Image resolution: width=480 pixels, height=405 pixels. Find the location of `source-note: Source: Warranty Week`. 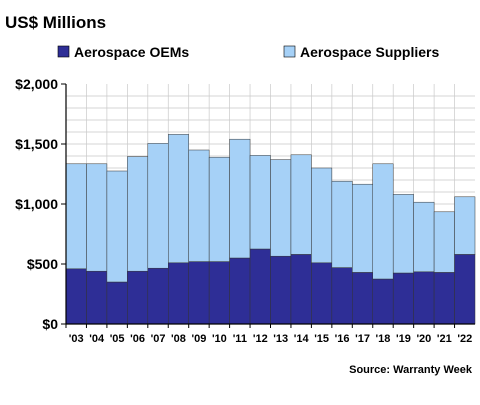

source-note: Source: Warranty Week is located at coordinates (411, 370).